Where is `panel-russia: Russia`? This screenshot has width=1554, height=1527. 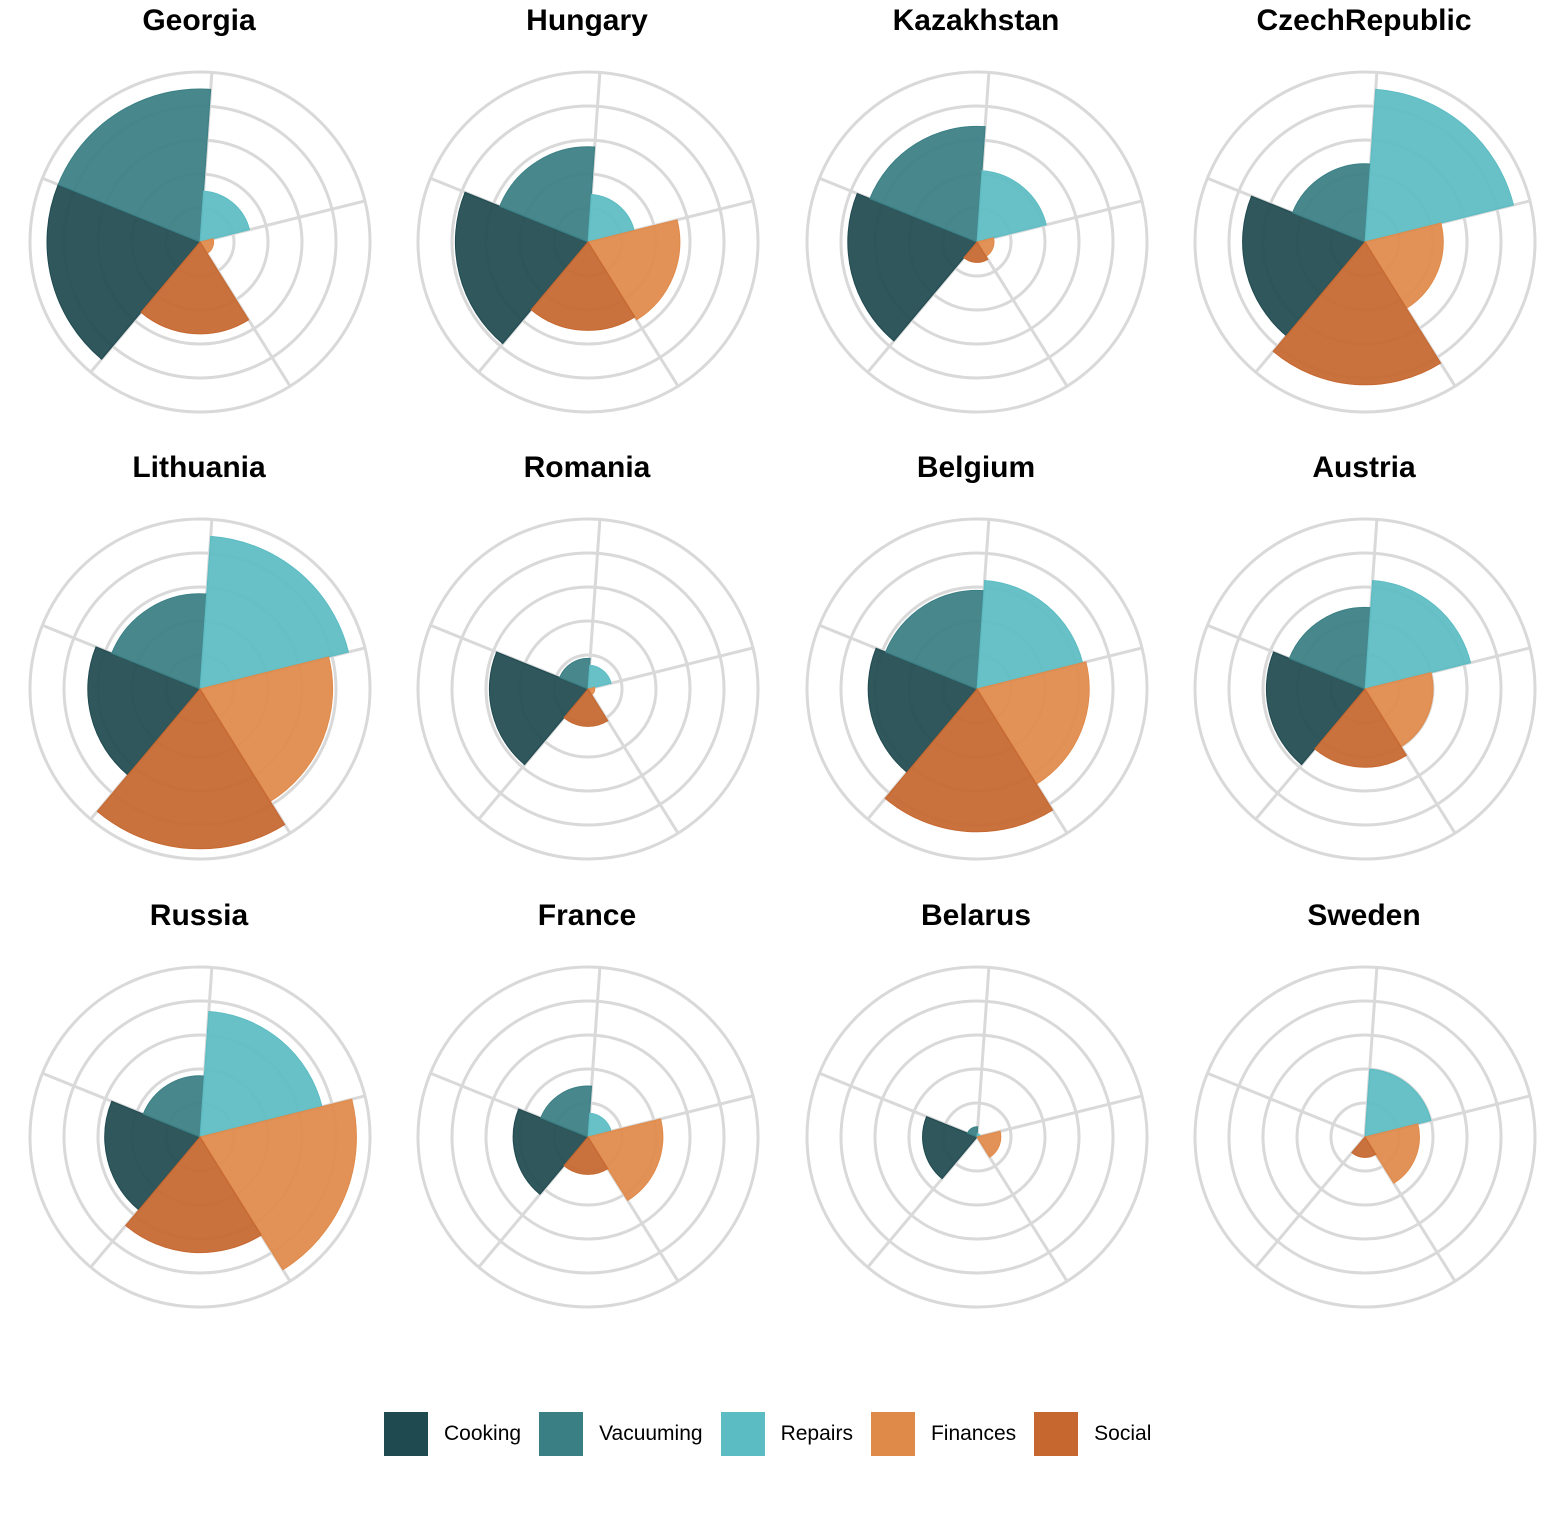
panel-russia: Russia is located at coordinates (199, 1118).